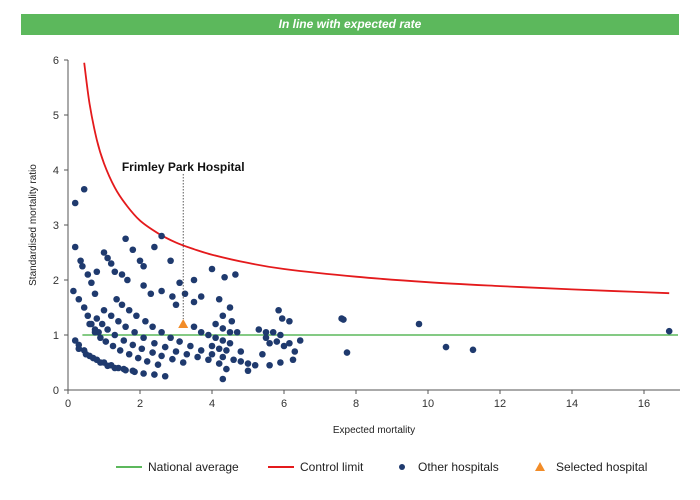  I want to click on legend-swatch, so click(540, 466).